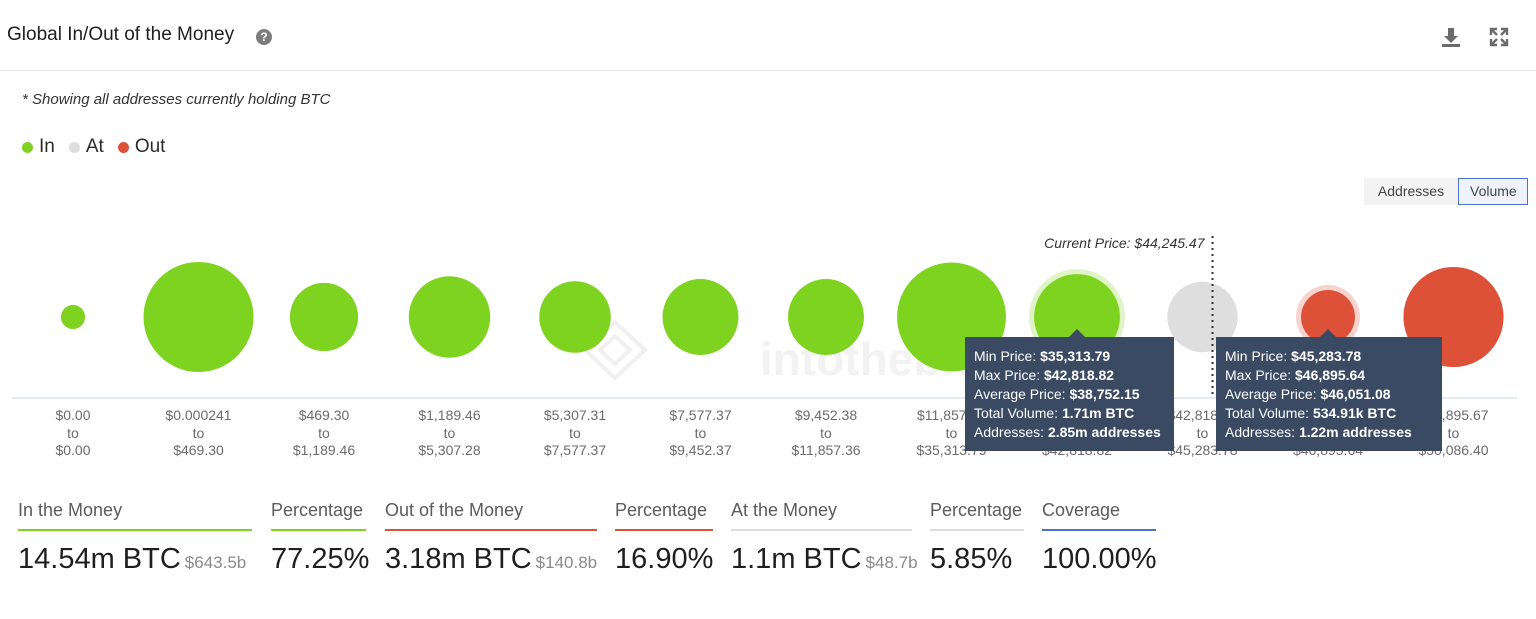 This screenshot has width=1536, height=619. What do you see at coordinates (491, 538) in the screenshot?
I see `stat-out-of-the-money: Out of the Money 3.18m BTC $140.8b` at bounding box center [491, 538].